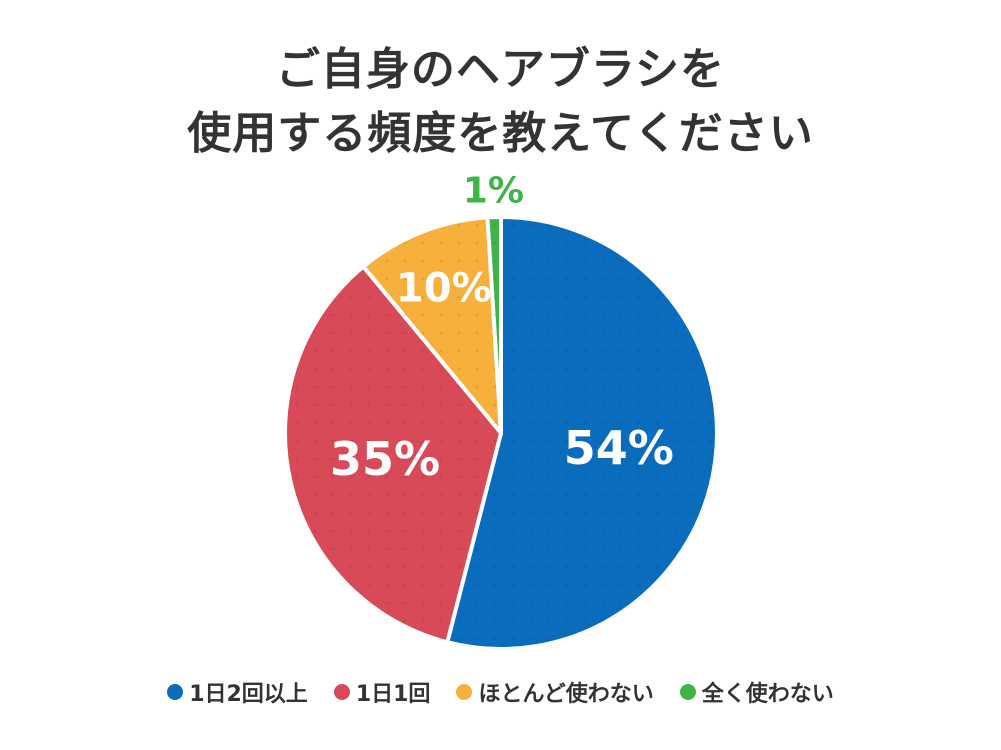 The image size is (1001, 750). I want to click on legend-item: 1日2回以上, so click(237, 692).